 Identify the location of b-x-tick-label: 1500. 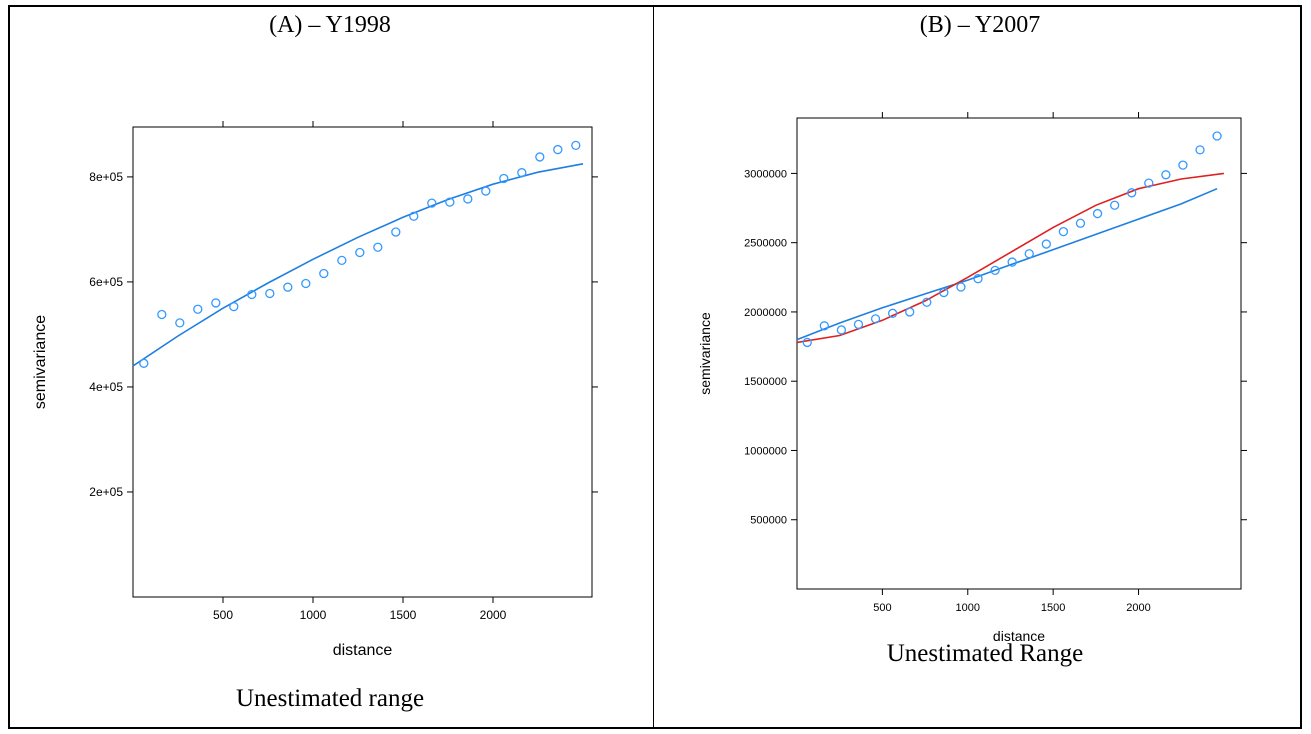
(1053, 608).